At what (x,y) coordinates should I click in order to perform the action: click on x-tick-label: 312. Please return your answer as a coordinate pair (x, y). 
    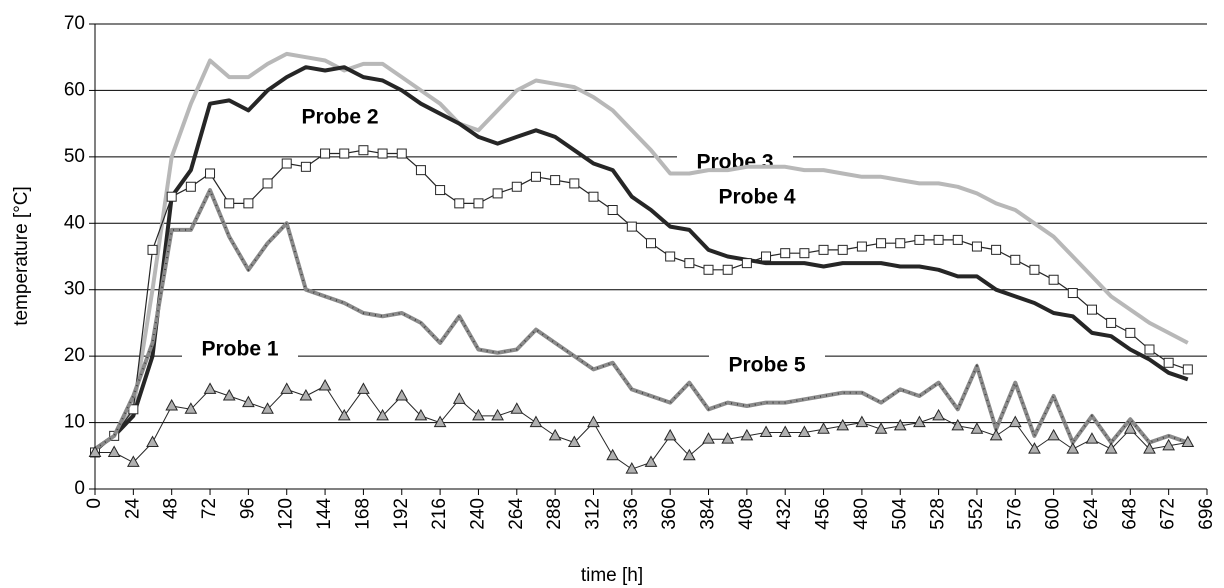
    Looking at the image, I should click on (592, 514).